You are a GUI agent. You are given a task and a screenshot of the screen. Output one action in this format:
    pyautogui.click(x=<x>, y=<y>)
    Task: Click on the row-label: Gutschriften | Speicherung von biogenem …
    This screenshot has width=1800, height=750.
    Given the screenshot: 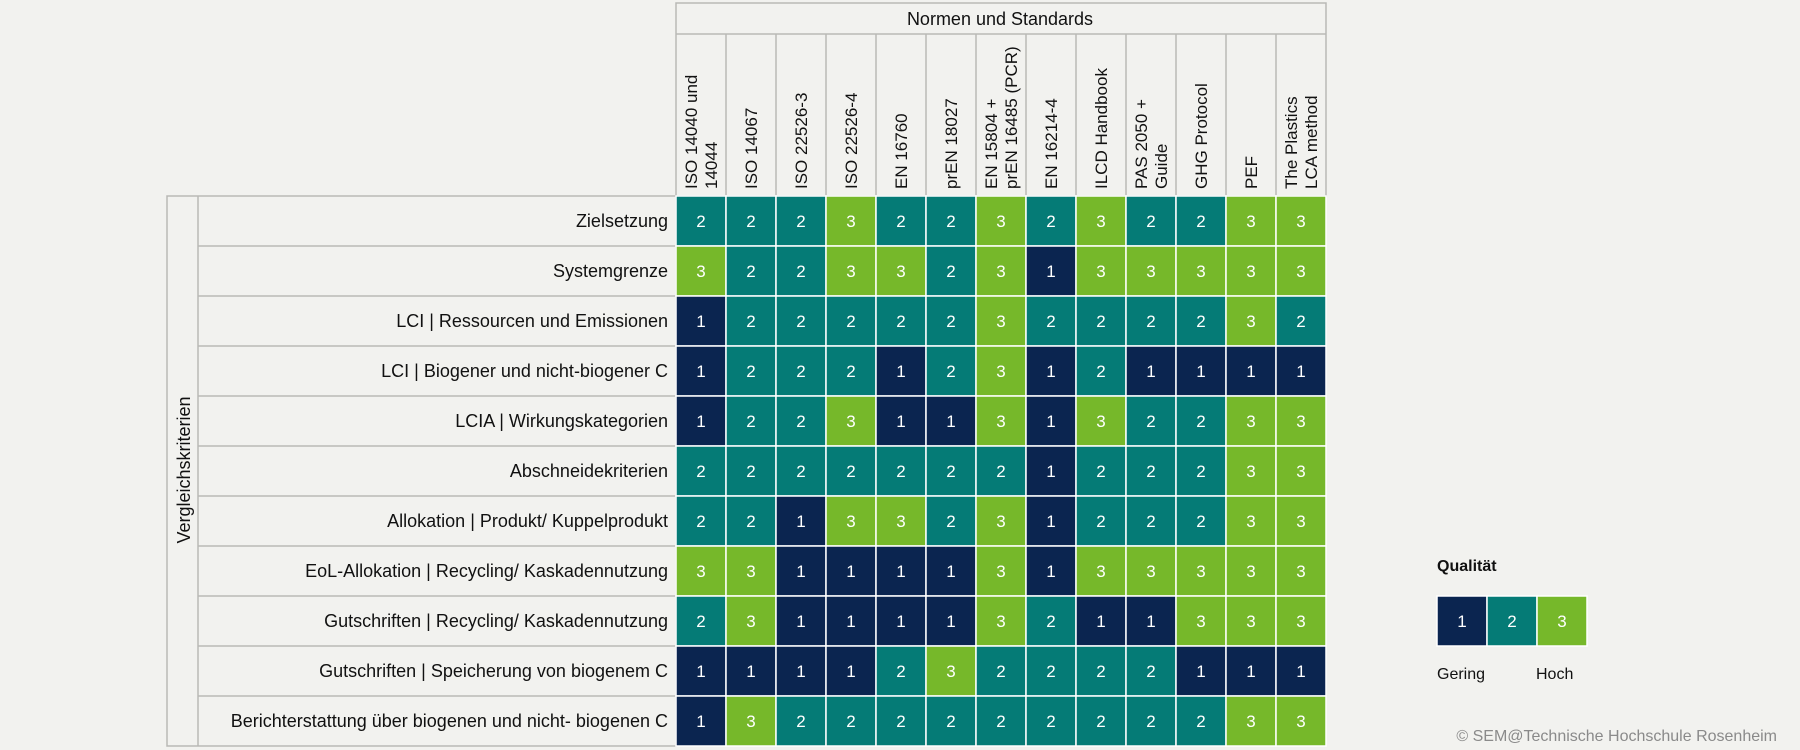 What is the action you would take?
    pyautogui.click(x=493, y=671)
    